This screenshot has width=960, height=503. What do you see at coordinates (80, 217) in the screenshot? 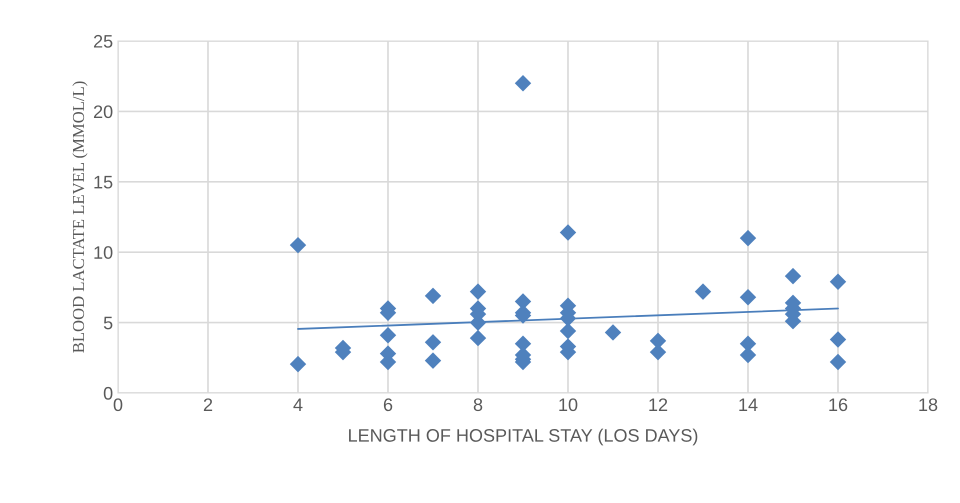
I see `y-axis-title: BLOOD LACTATE LEVEL (MMOL/L)` at bounding box center [80, 217].